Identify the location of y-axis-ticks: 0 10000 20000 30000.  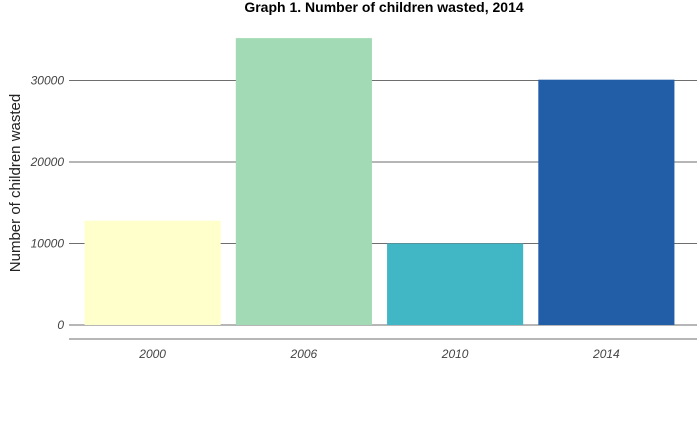
(47, 203).